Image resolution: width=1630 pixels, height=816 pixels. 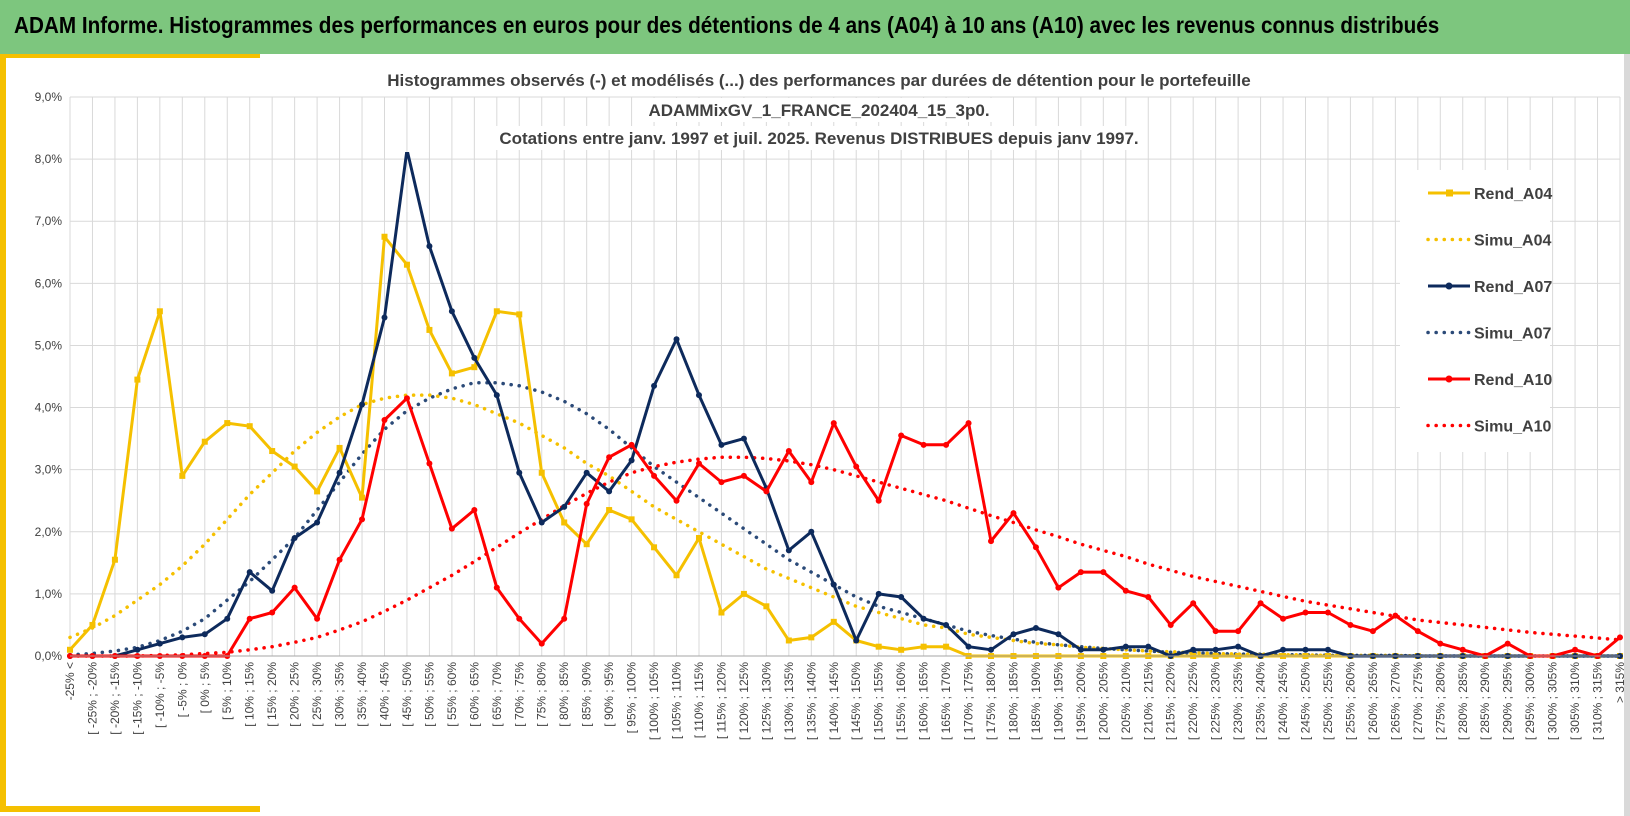 I want to click on x-tick-label: [ 125% ; 130%, so click(x=766, y=701).